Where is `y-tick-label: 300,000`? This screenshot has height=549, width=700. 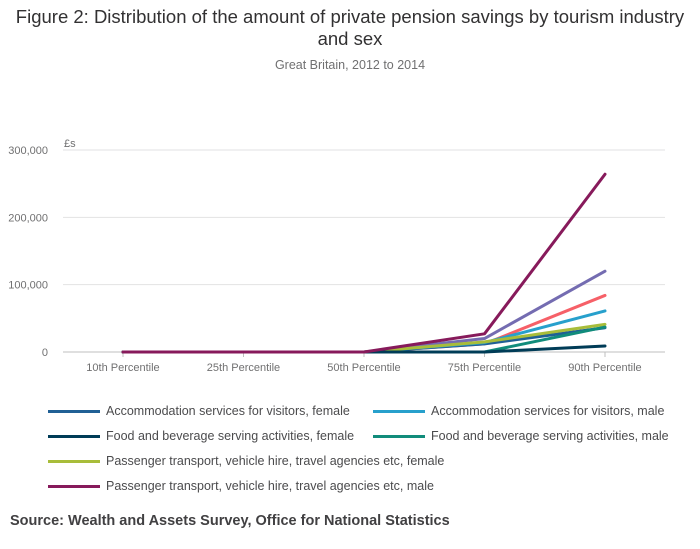
y-tick-label: 300,000 is located at coordinates (28, 151).